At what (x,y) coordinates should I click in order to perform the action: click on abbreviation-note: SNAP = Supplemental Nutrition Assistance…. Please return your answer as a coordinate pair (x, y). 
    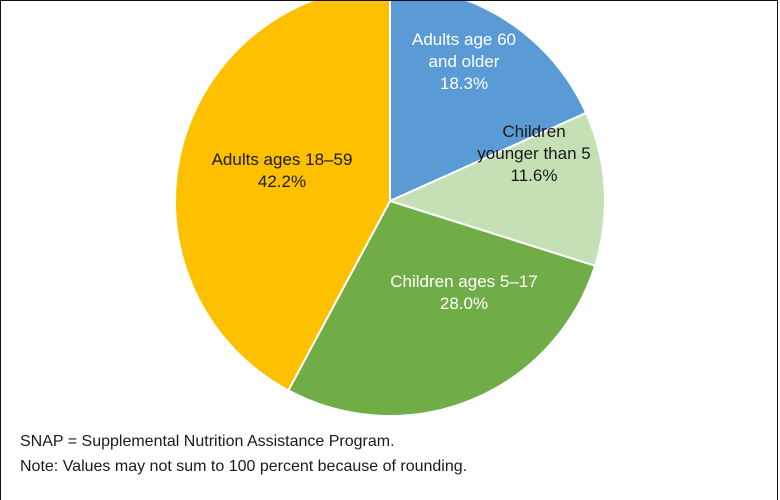
    Looking at the image, I should click on (207, 441).